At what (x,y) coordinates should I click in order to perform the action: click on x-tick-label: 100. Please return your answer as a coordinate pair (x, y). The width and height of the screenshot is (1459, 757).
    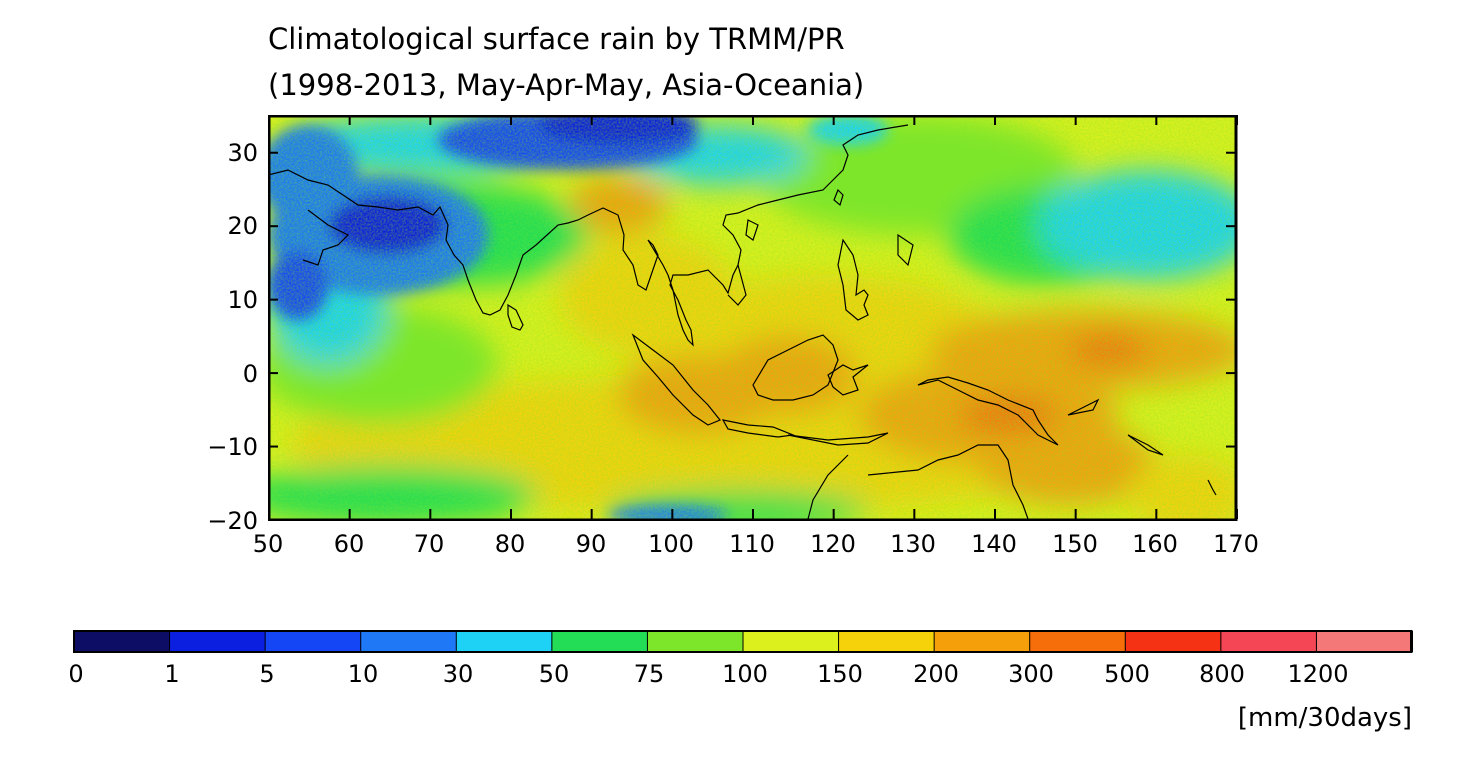
    Looking at the image, I should click on (671, 544).